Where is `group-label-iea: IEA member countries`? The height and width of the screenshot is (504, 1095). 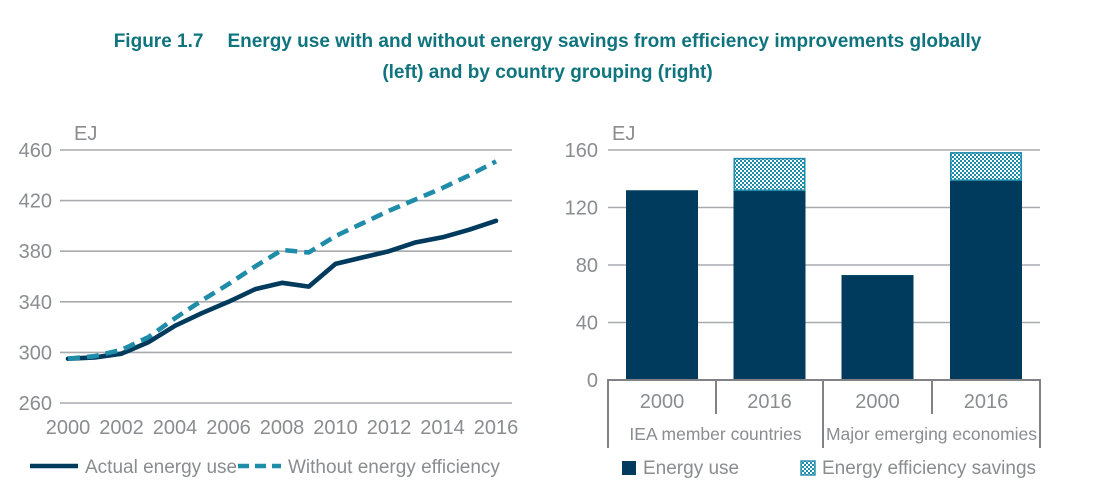 group-label-iea: IEA member countries is located at coordinates (715, 434).